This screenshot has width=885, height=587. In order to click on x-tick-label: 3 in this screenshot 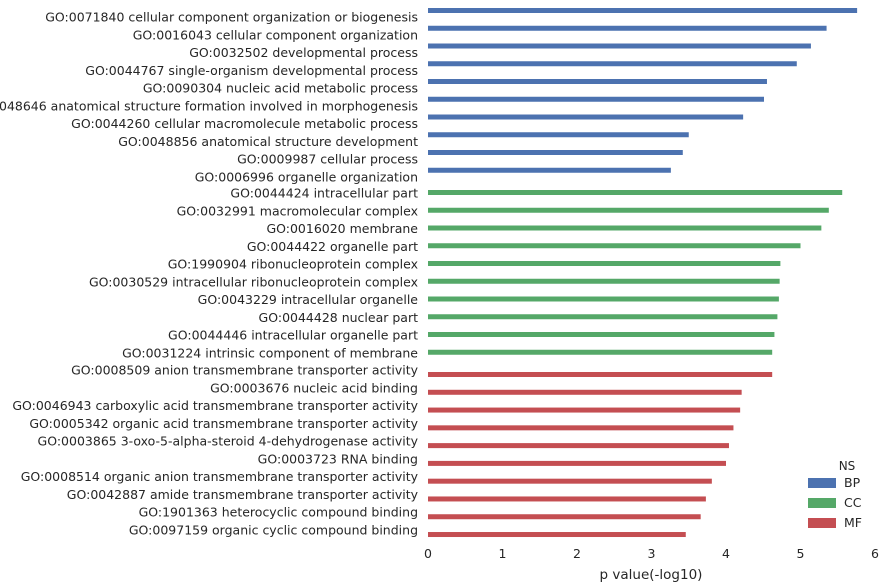, I will do `click(652, 553)`.